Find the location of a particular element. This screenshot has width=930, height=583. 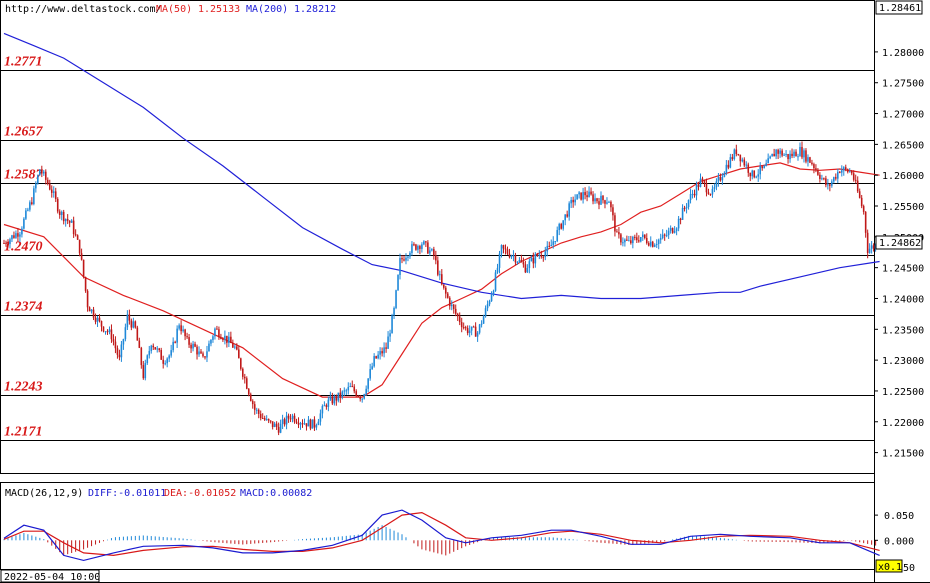

price-tick-label: 1.24000 is located at coordinates (903, 299).